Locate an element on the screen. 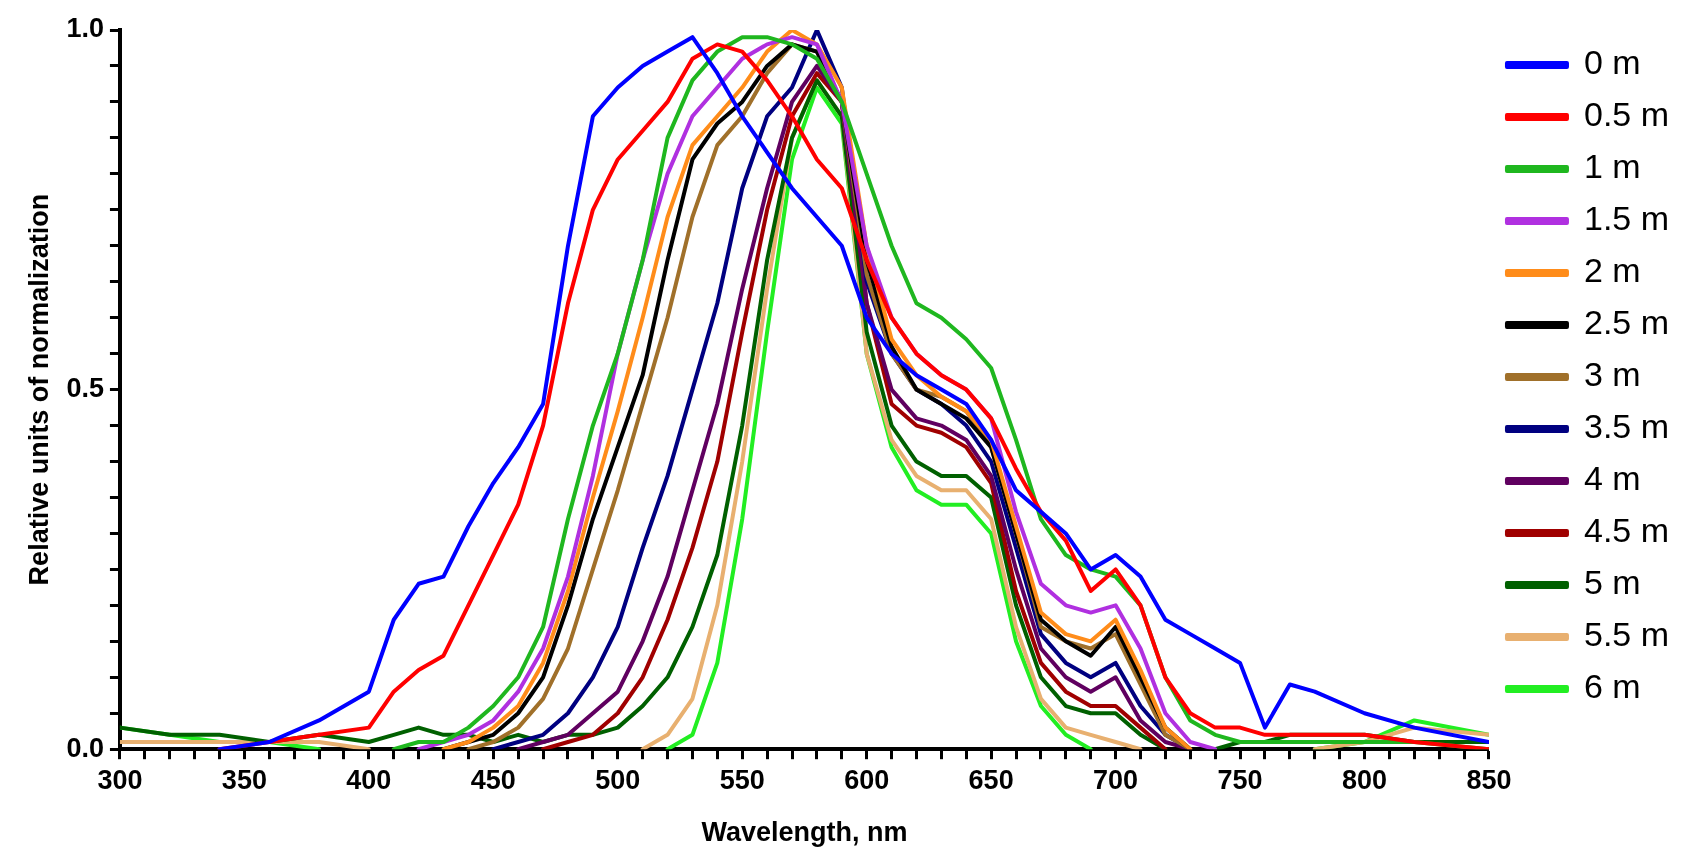  legend-label: 0.5 m is located at coordinates (1626, 114).